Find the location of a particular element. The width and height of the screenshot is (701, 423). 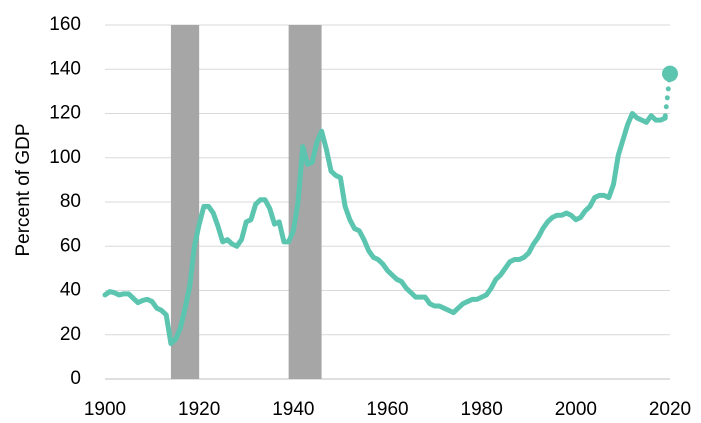

x-tick-label: 1900 is located at coordinates (105, 409).